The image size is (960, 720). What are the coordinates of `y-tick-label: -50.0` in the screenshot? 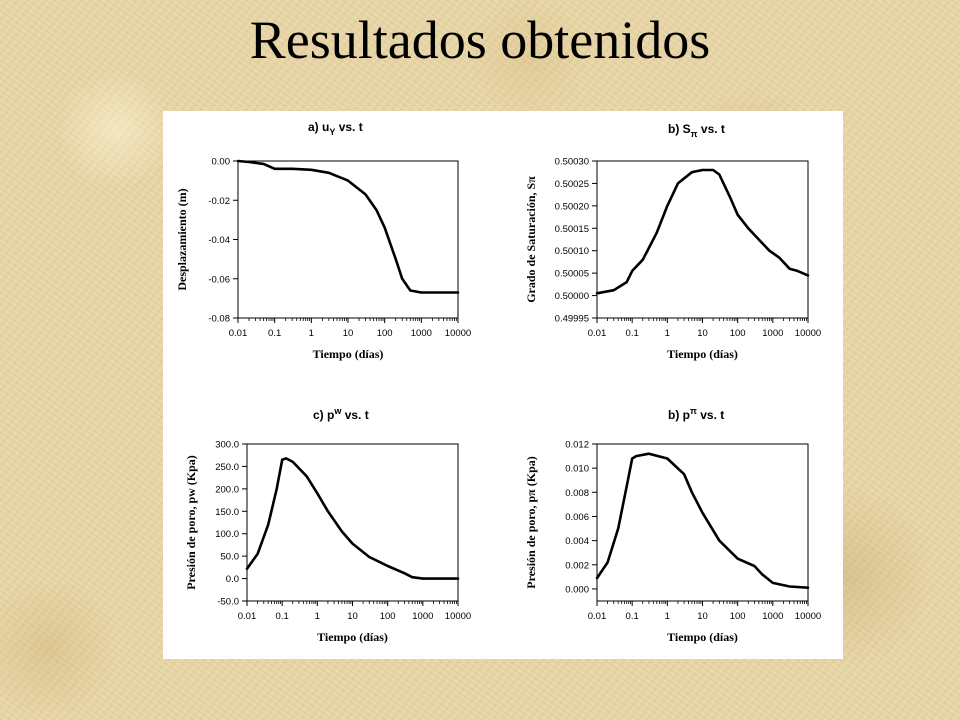 It's located at (228, 602).